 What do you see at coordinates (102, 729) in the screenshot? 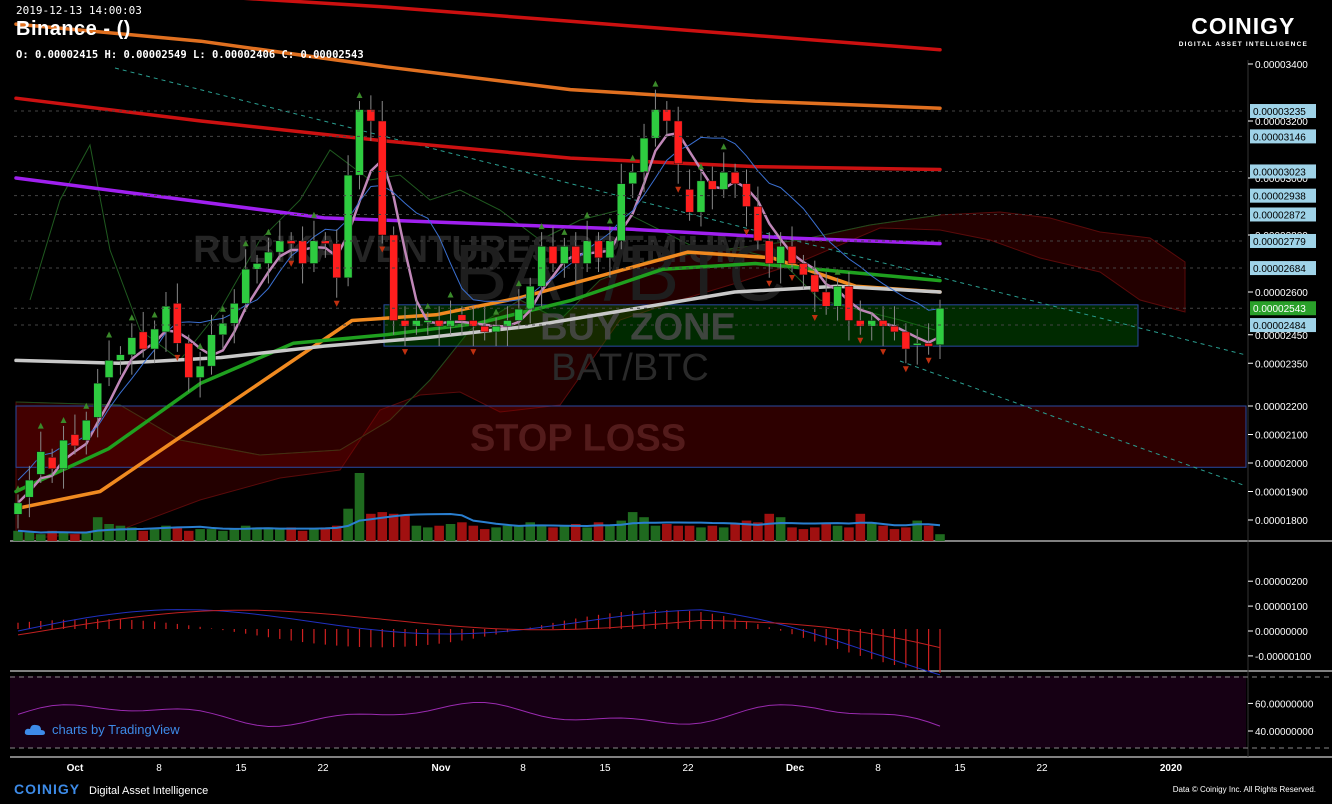
I see `tradingview-badge: charts by TradingView` at bounding box center [102, 729].